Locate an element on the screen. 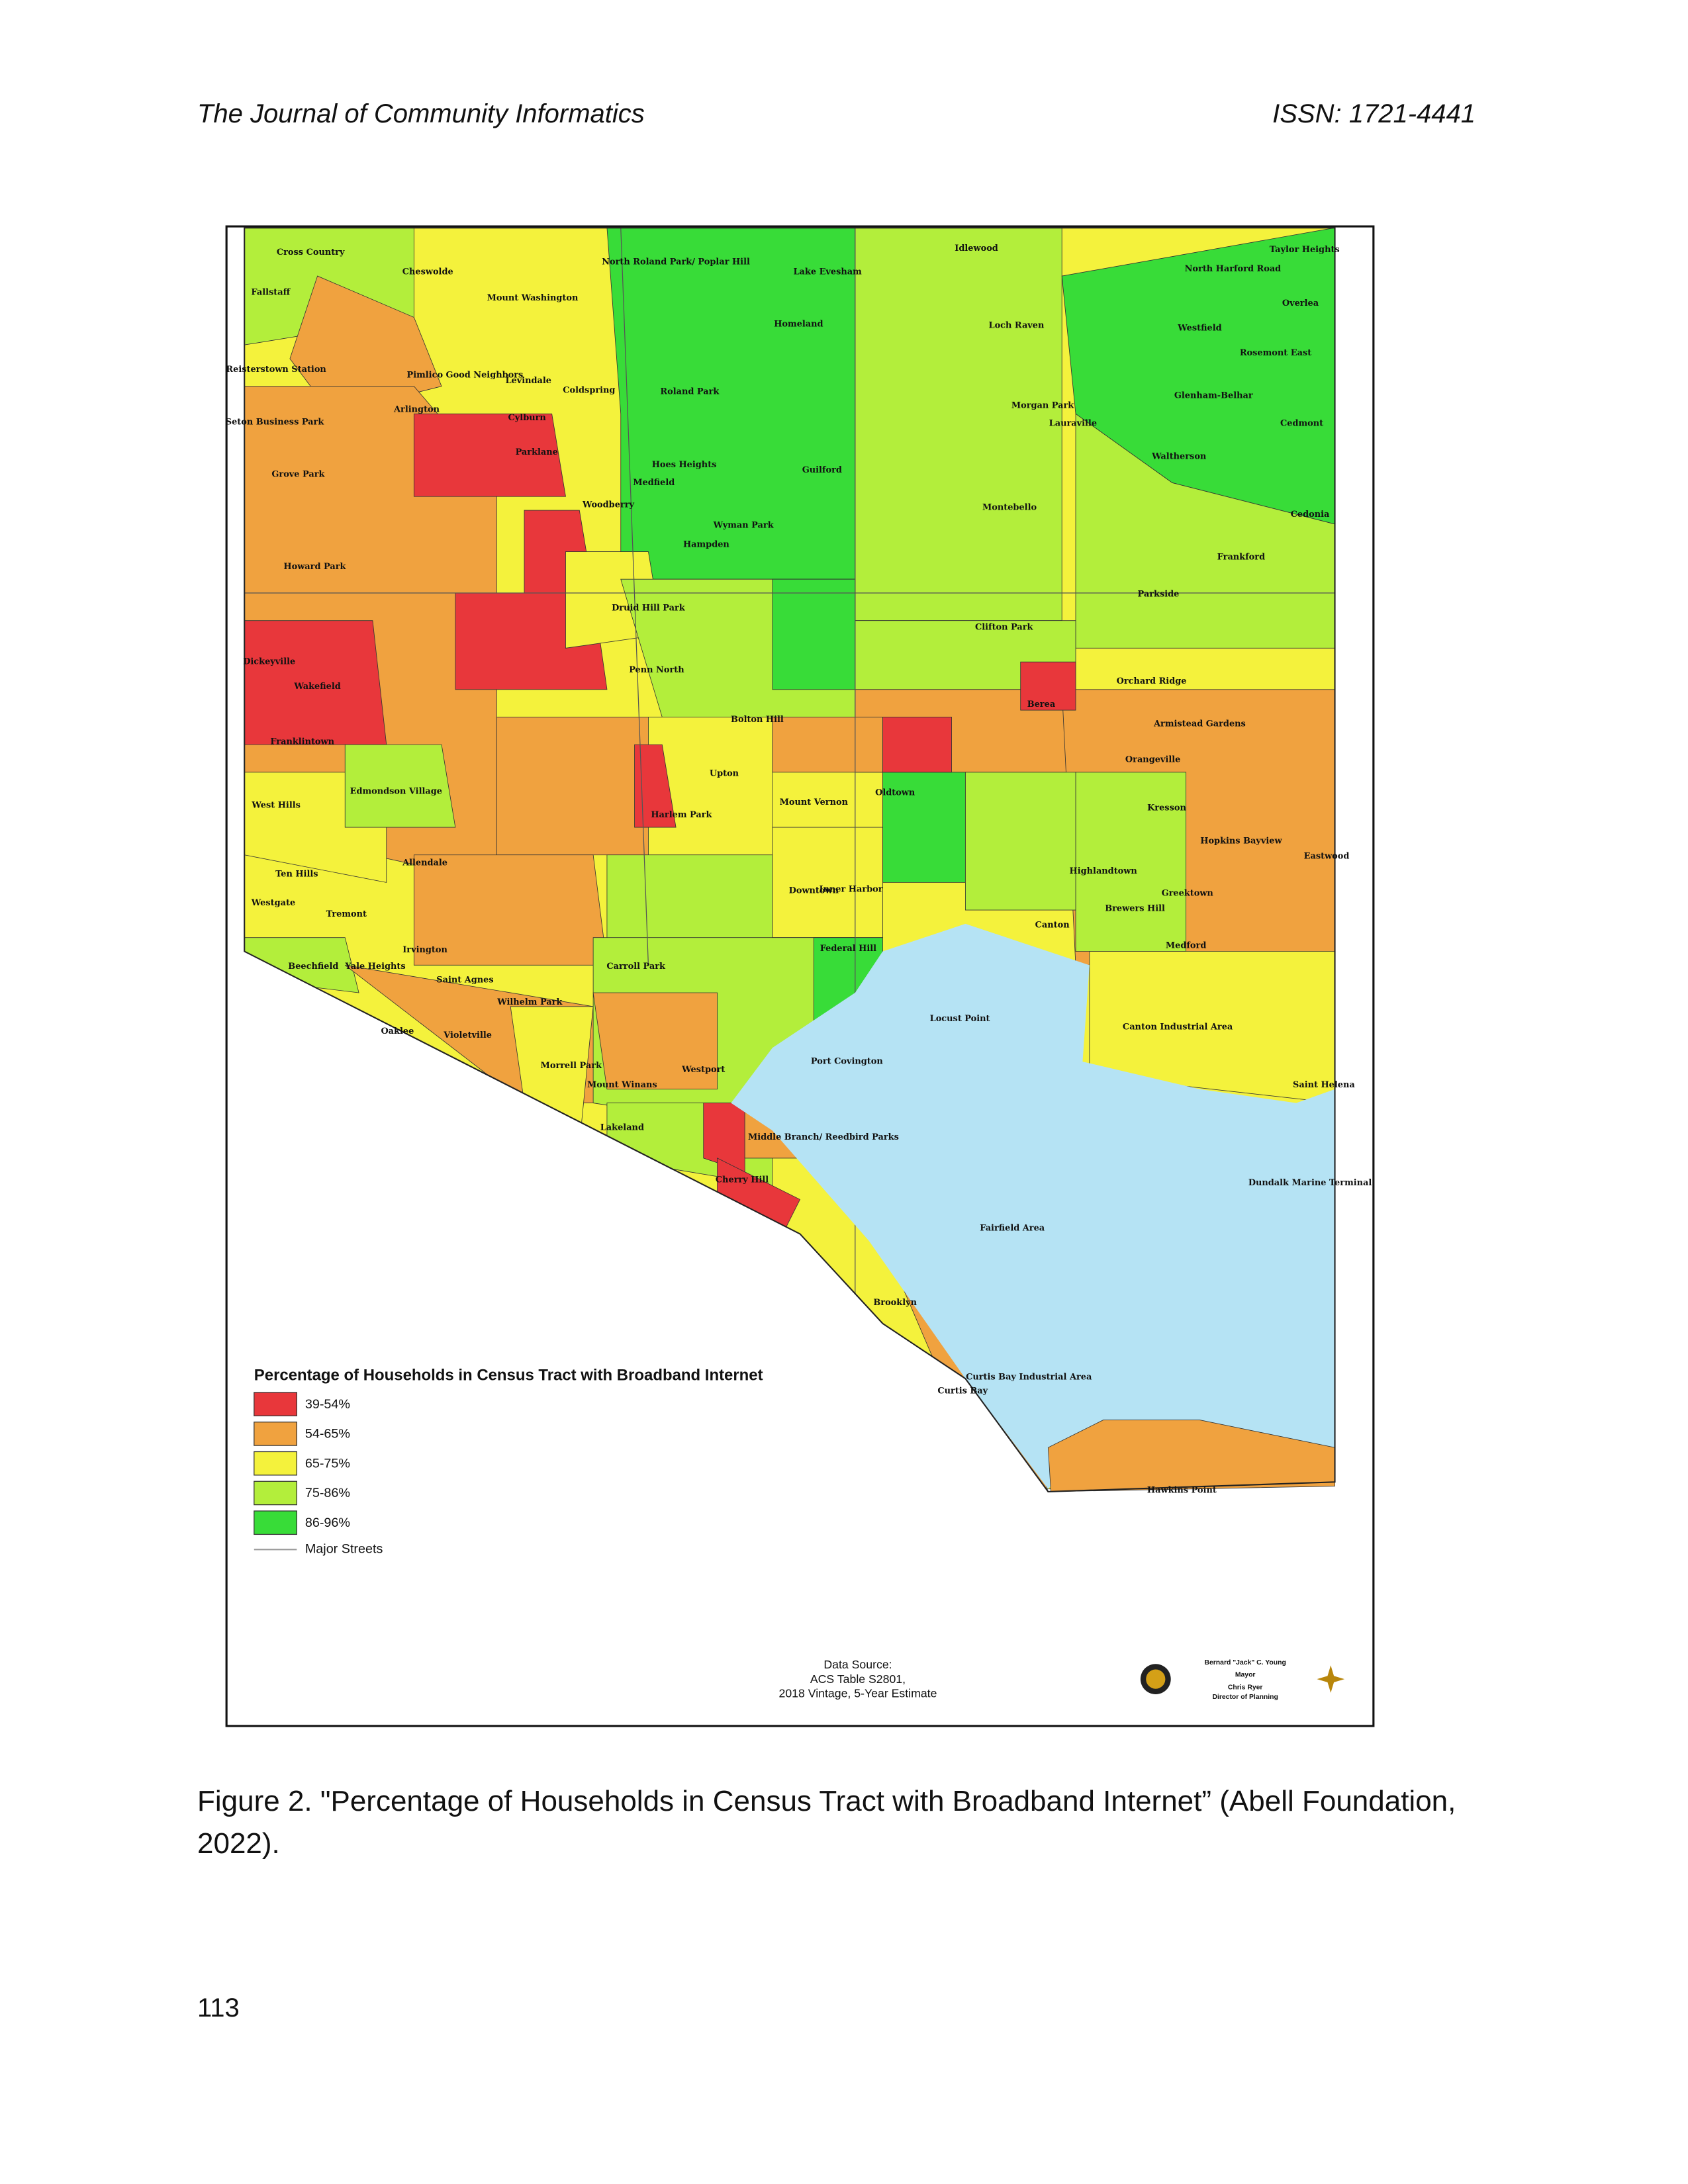 The height and width of the screenshot is (2184, 1688). neighborhood-label: Coldspring is located at coordinates (589, 390).